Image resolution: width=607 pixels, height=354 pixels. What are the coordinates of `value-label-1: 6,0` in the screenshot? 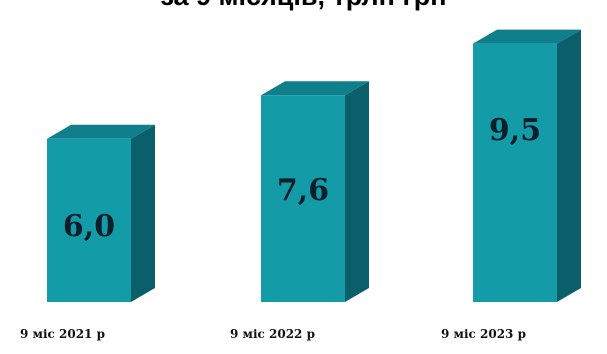 It's located at (89, 226).